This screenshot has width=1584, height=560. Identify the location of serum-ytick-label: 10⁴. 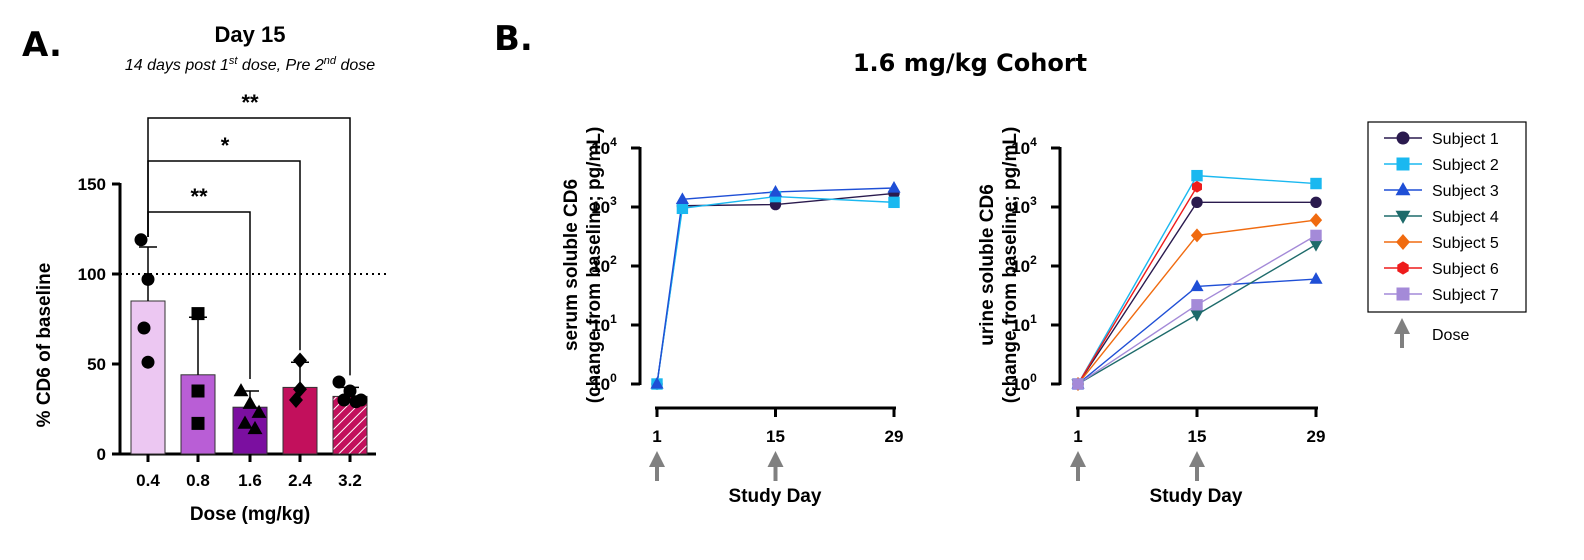
(604, 146).